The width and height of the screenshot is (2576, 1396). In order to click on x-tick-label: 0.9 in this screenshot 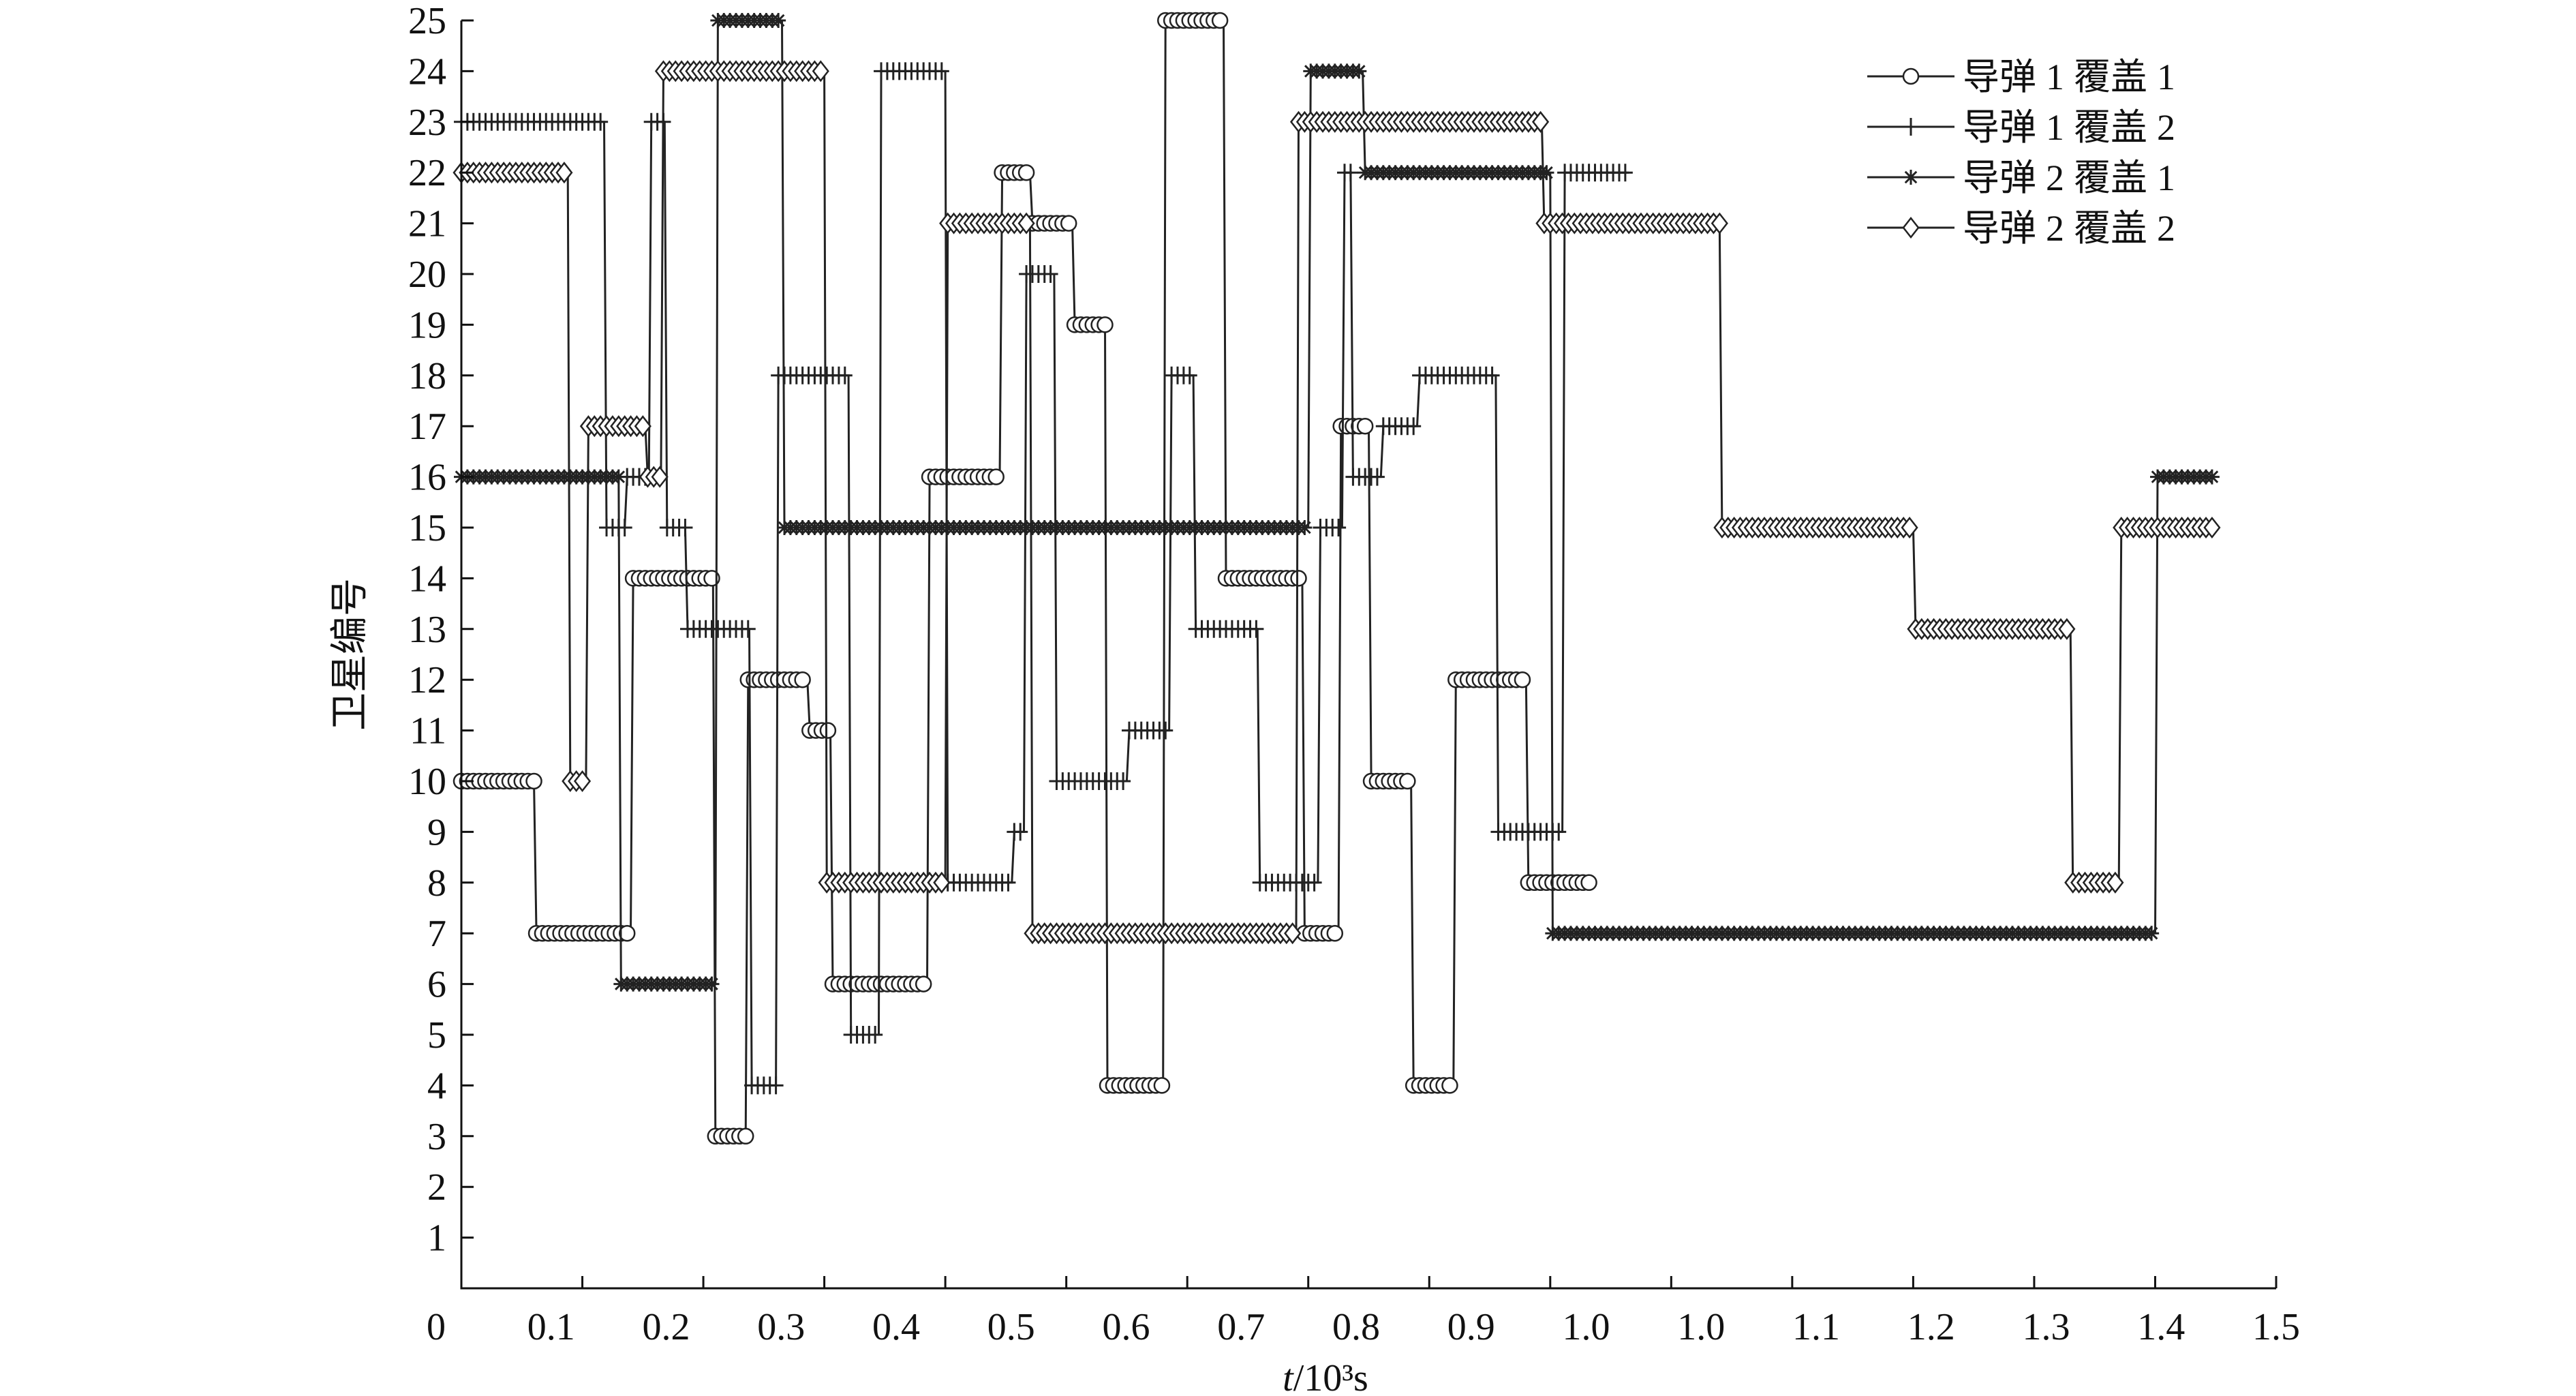, I will do `click(1471, 1327)`.